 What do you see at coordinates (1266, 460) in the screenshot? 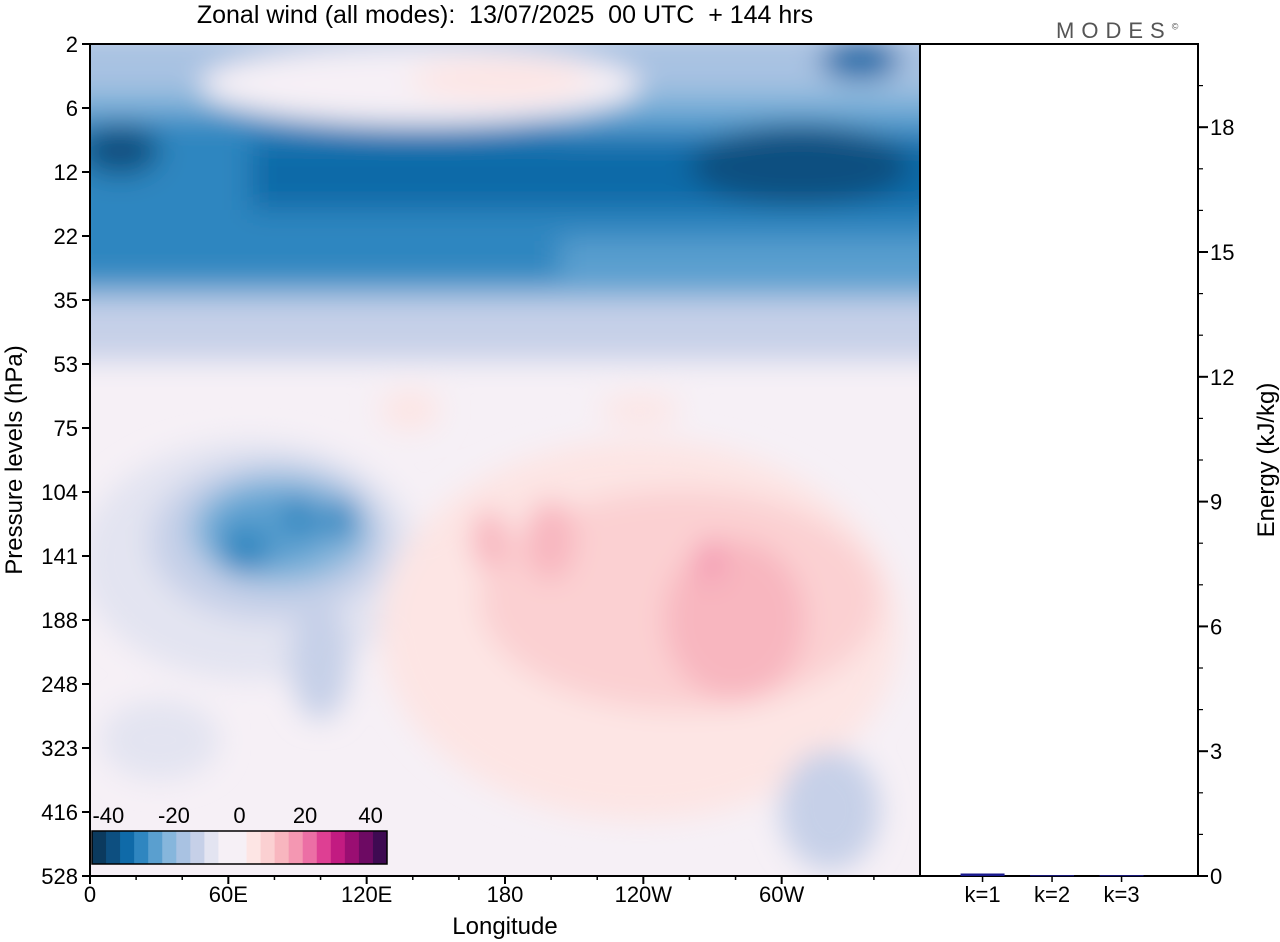
I see `energy-axis-label: Energy (kJ/kg)` at bounding box center [1266, 460].